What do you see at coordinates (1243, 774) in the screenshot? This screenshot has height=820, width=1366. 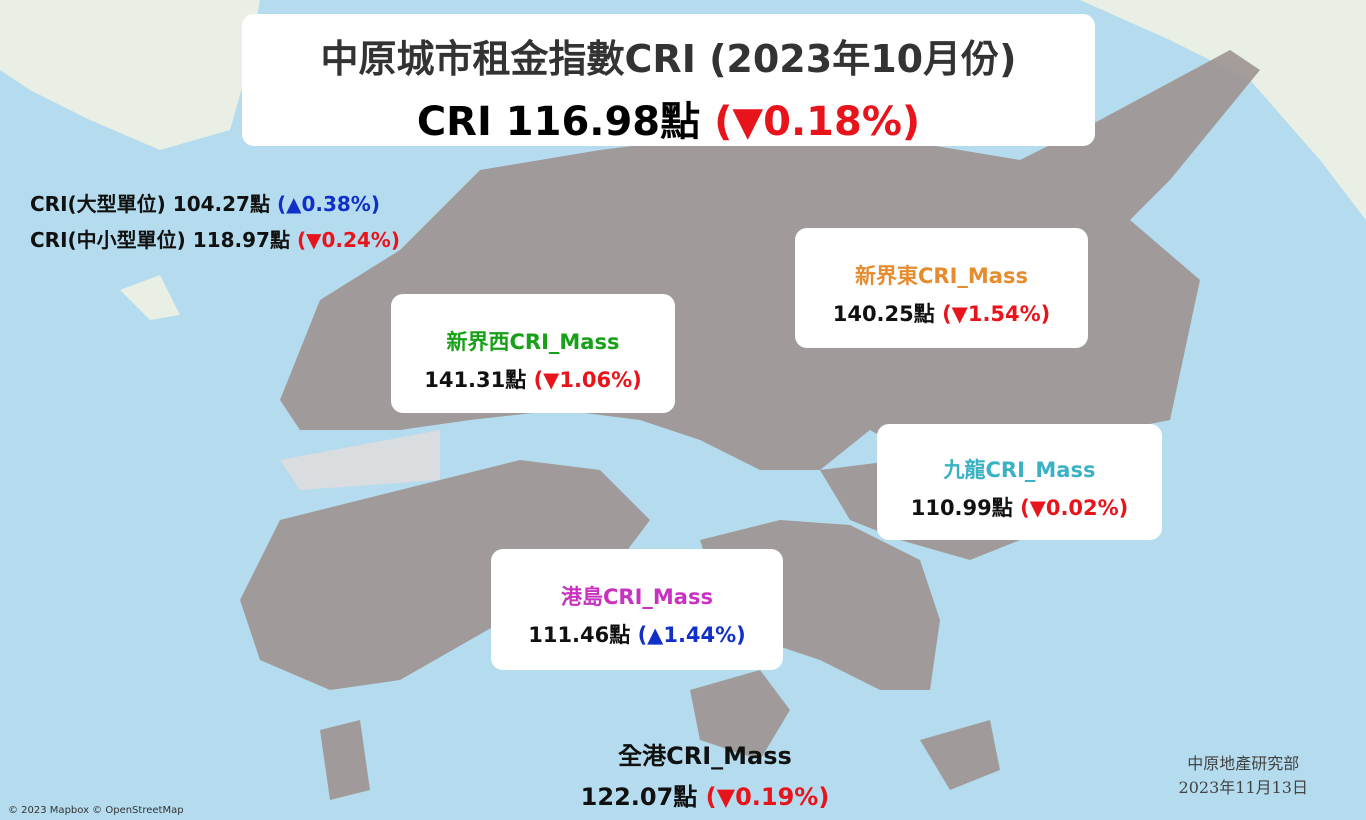 I see `source: 中原地產研究部 2023年11月13日` at bounding box center [1243, 774].